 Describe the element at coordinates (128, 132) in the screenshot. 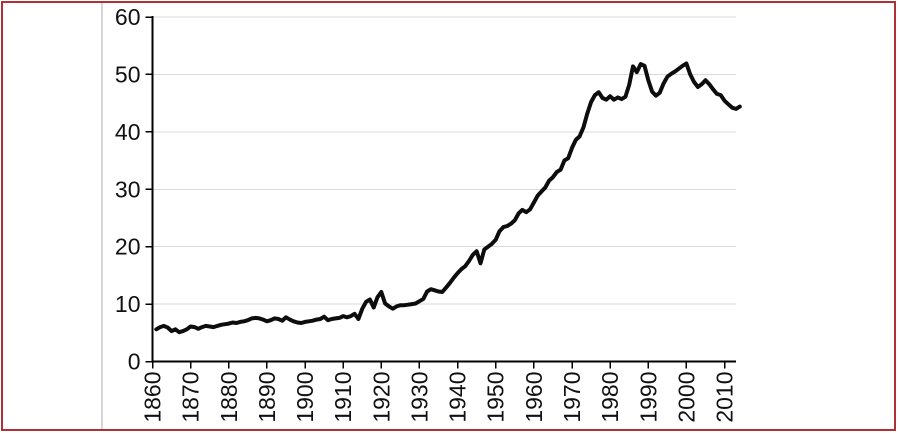

I see `y-tick-label: 40` at that location.